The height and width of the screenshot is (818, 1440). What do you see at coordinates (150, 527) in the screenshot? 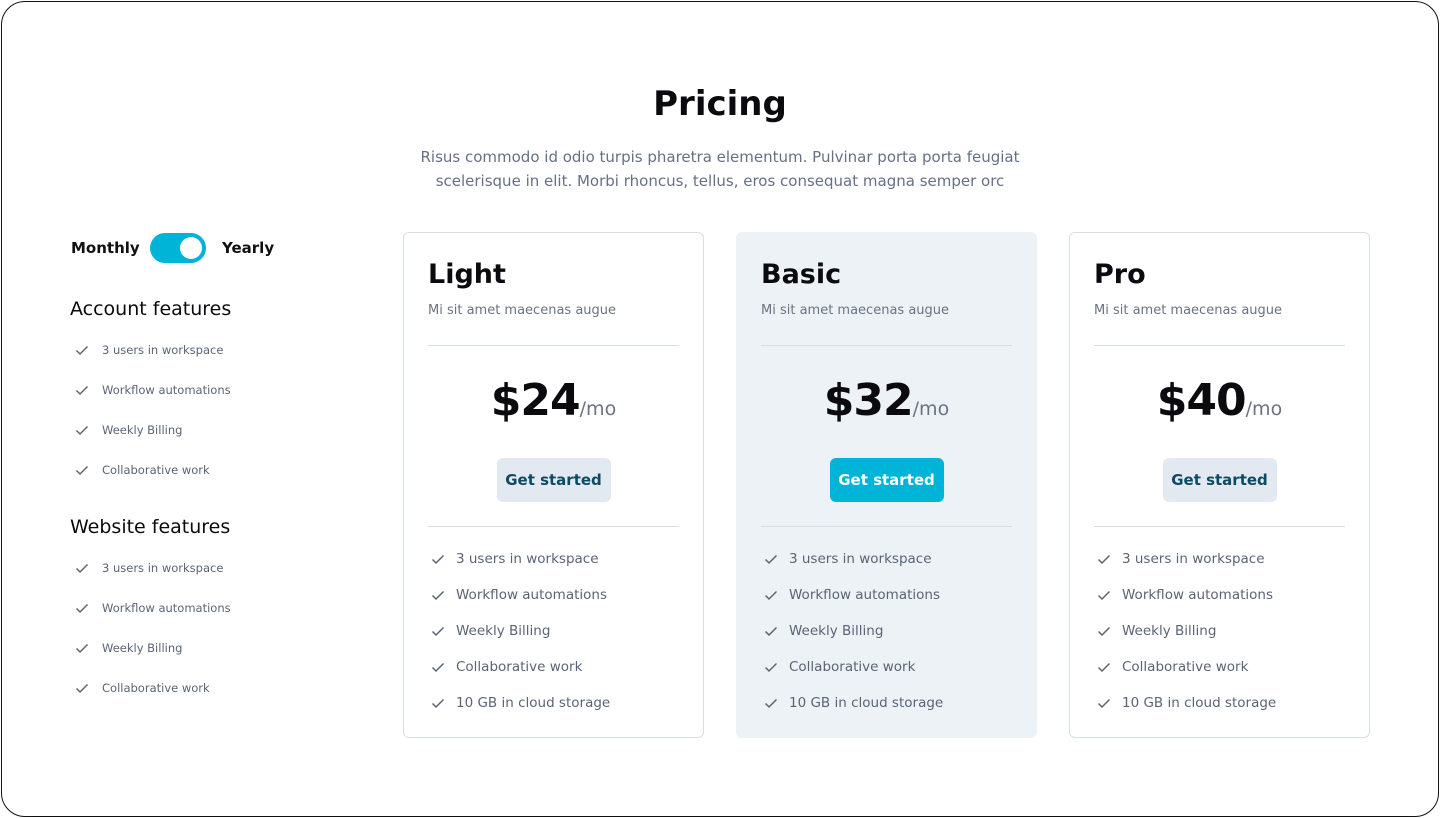
I see `sidebar-section-title: Website features` at bounding box center [150, 527].